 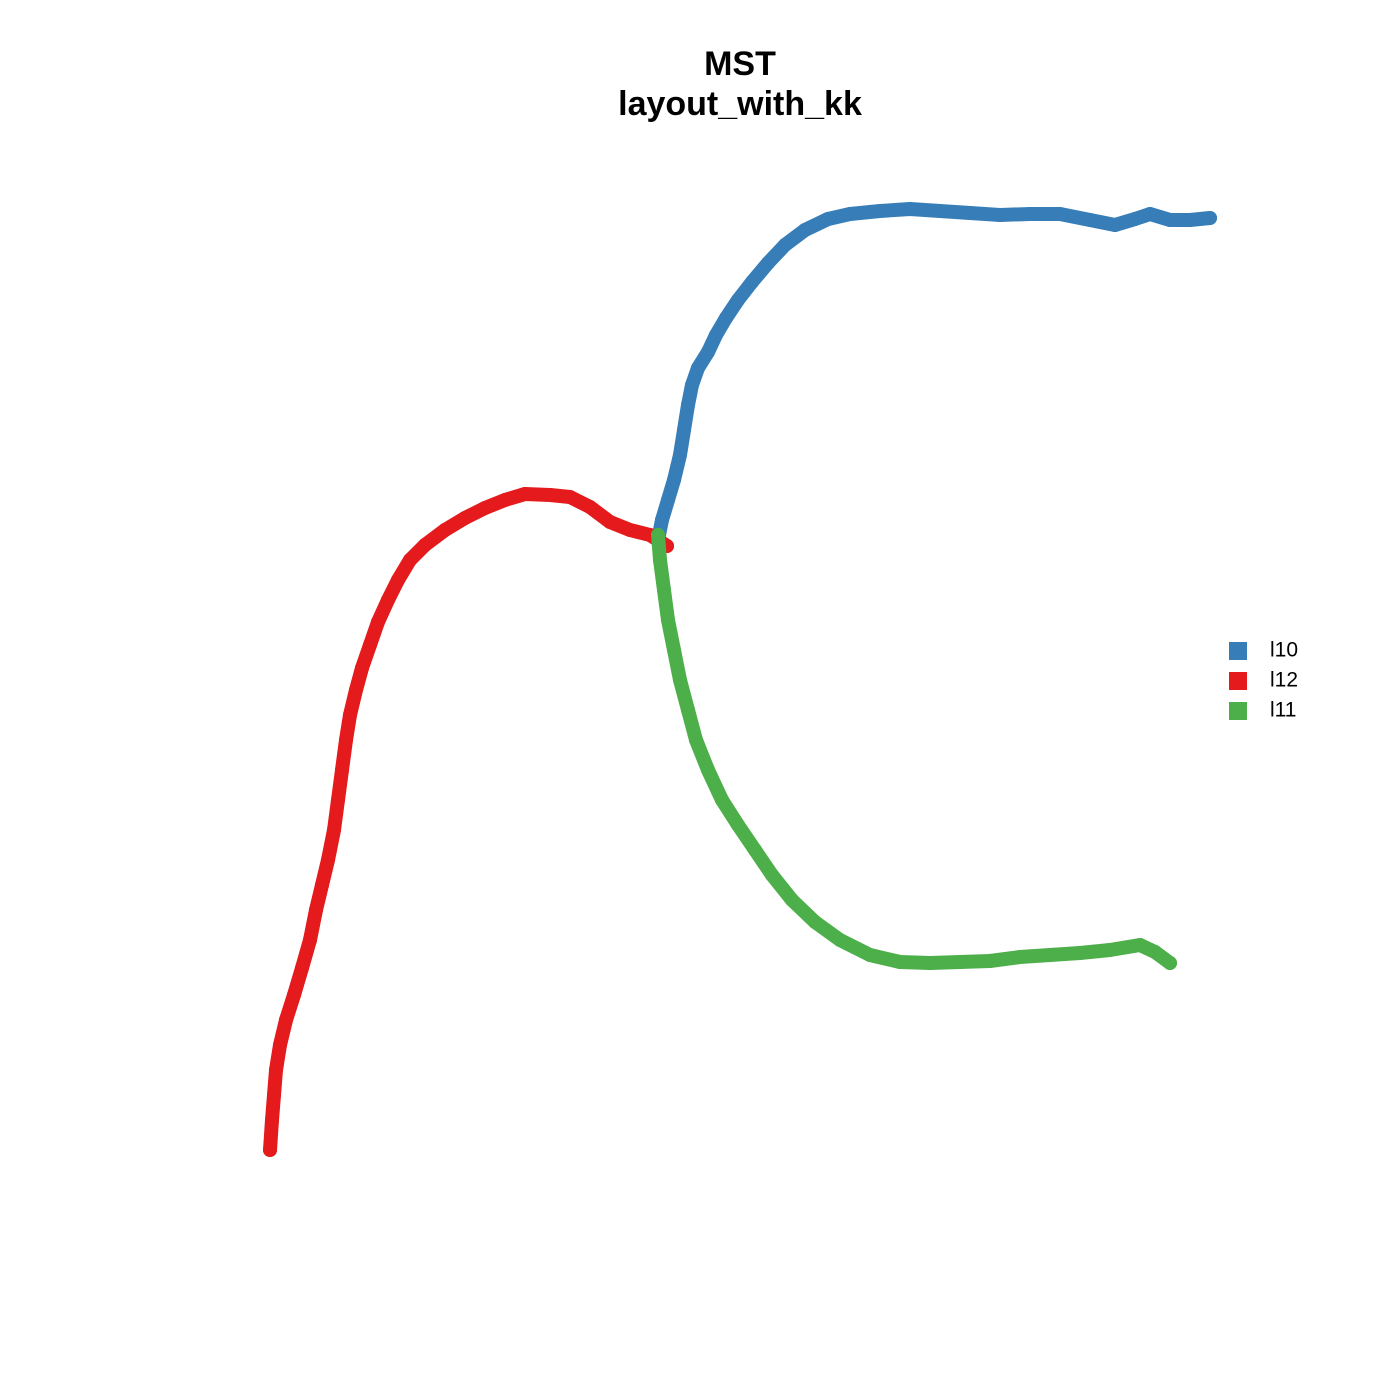 I want to click on chart-subtitle: layout_with_kk, so click(x=740, y=104).